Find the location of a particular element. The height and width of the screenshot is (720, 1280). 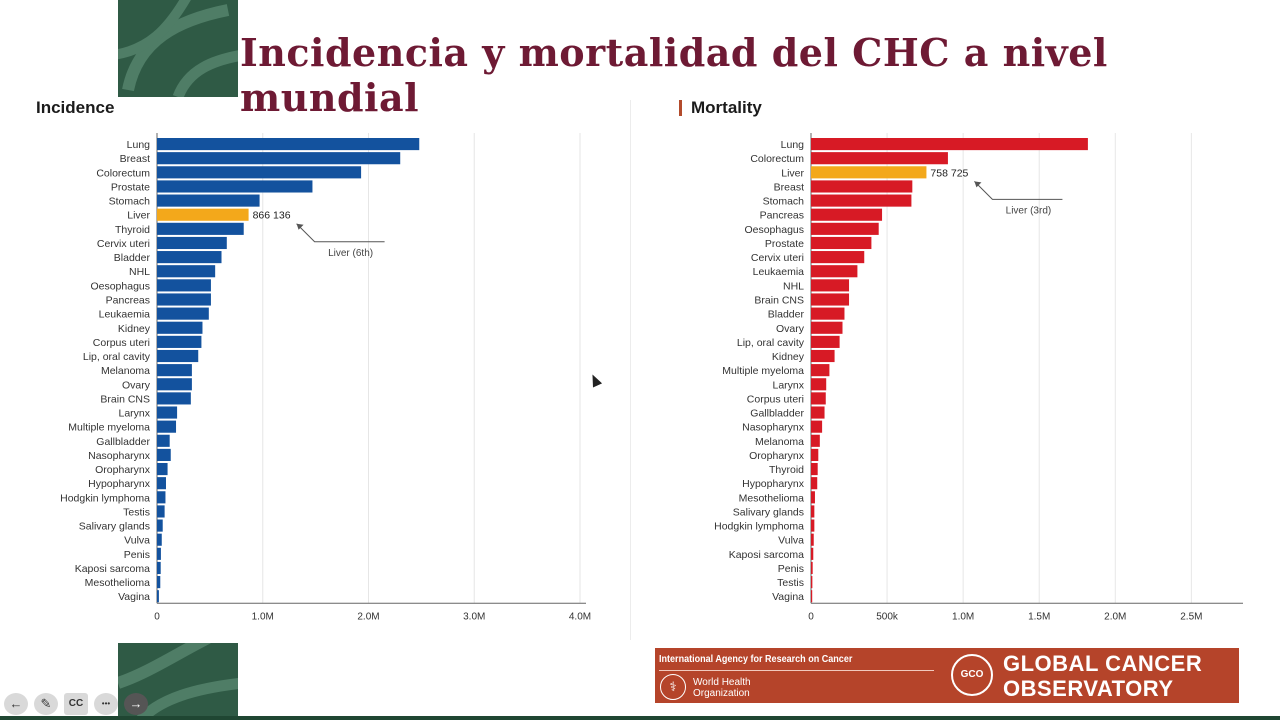

incidence-heading: Incidence is located at coordinates (75, 107).